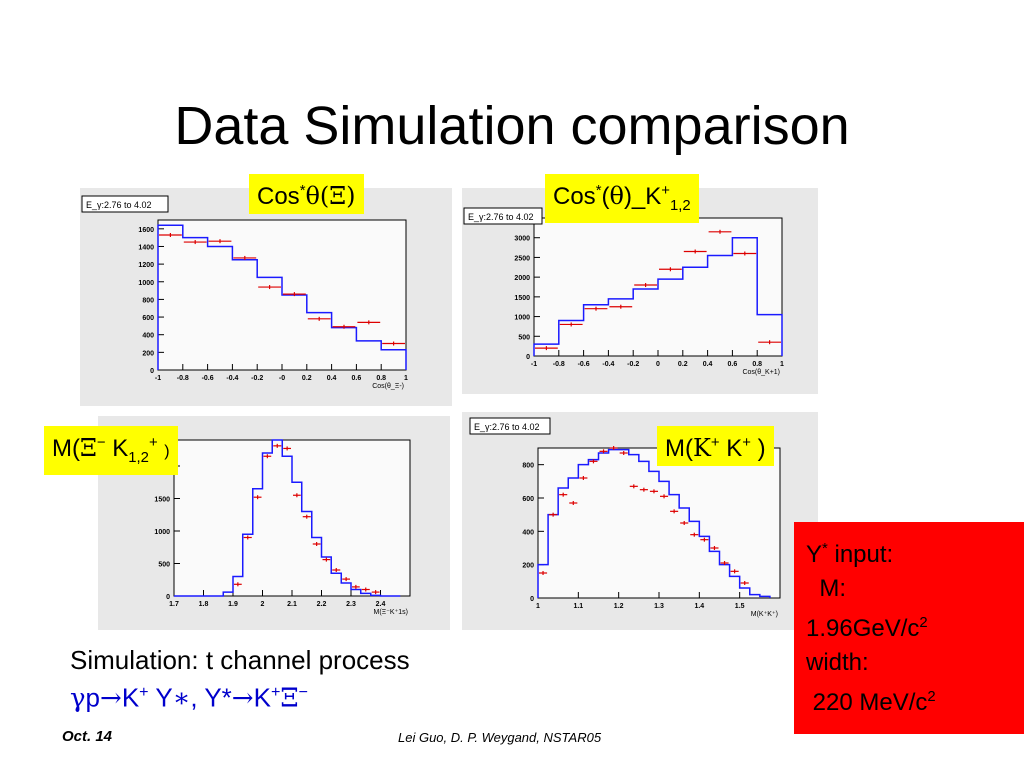 This screenshot has height=768, width=1024. What do you see at coordinates (761, 372) in the screenshot?
I see `x-axis-label: Cos(θ_K+1)` at bounding box center [761, 372].